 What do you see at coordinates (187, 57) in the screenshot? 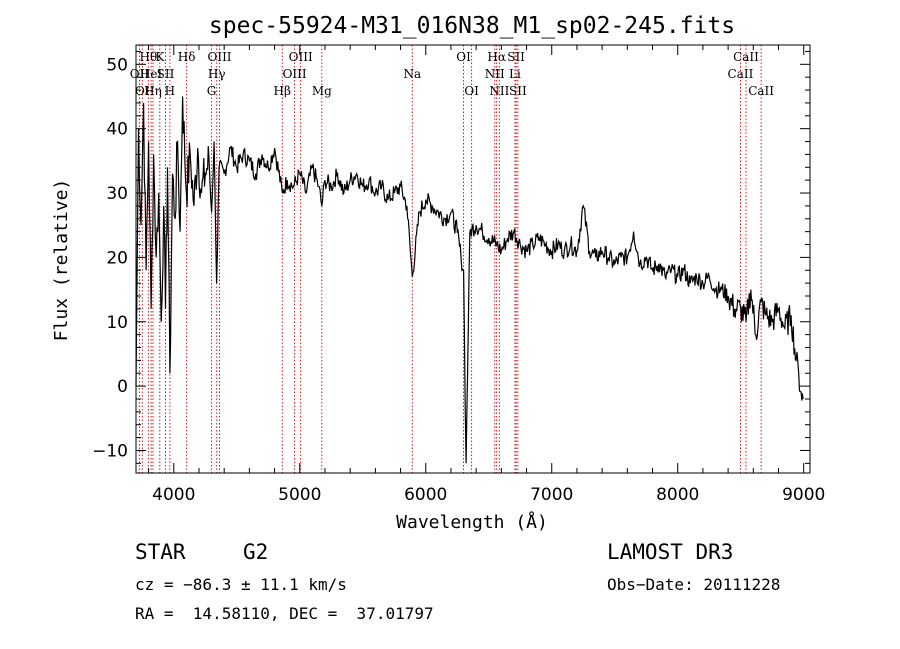
I see `line-label: Hδ` at bounding box center [187, 57].